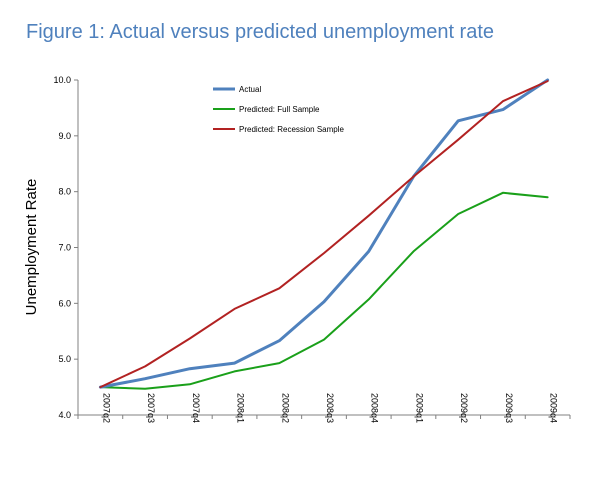 The height and width of the screenshot is (480, 600). What do you see at coordinates (64, 415) in the screenshot?
I see `y-tick-label: 4.0` at bounding box center [64, 415].